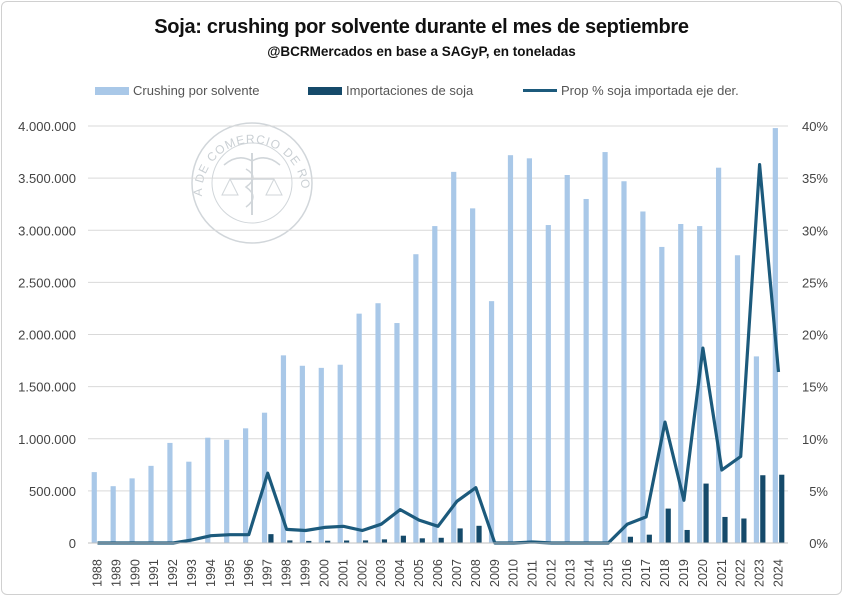 The height and width of the screenshot is (596, 843). Describe the element at coordinates (362, 573) in the screenshot. I see `x-tick-label: 2002` at that location.